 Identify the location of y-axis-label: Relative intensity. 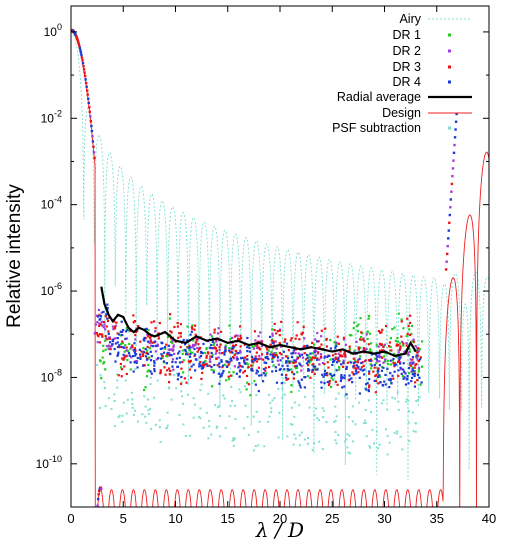
(14, 256).